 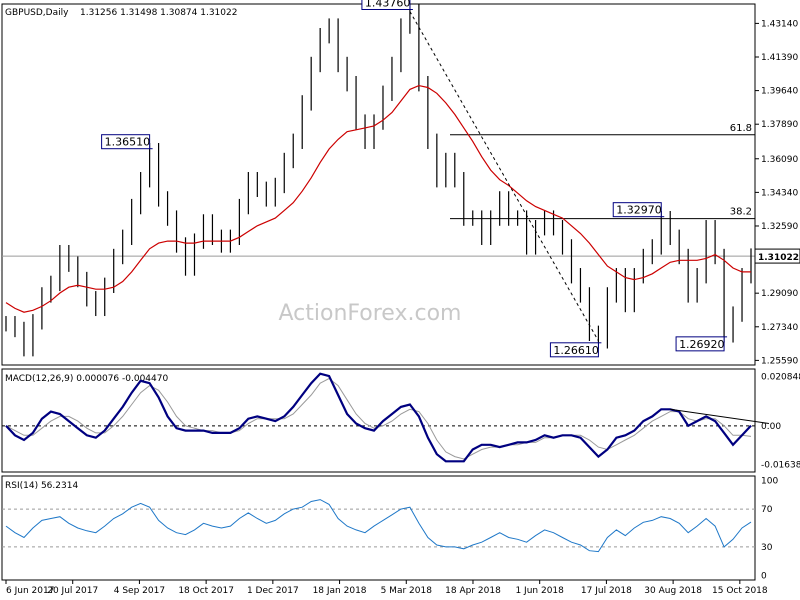 What do you see at coordinates (779, 125) in the screenshot?
I see `price-y-tick-label: 1.37890` at bounding box center [779, 125].